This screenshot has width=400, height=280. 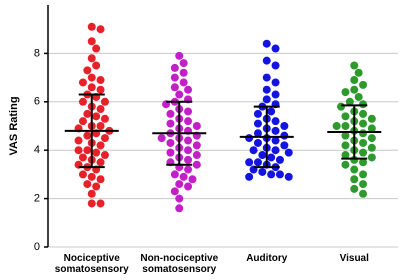 What do you see at coordinates (37, 53) in the screenshot?
I see `y-tick-label: 8` at bounding box center [37, 53].